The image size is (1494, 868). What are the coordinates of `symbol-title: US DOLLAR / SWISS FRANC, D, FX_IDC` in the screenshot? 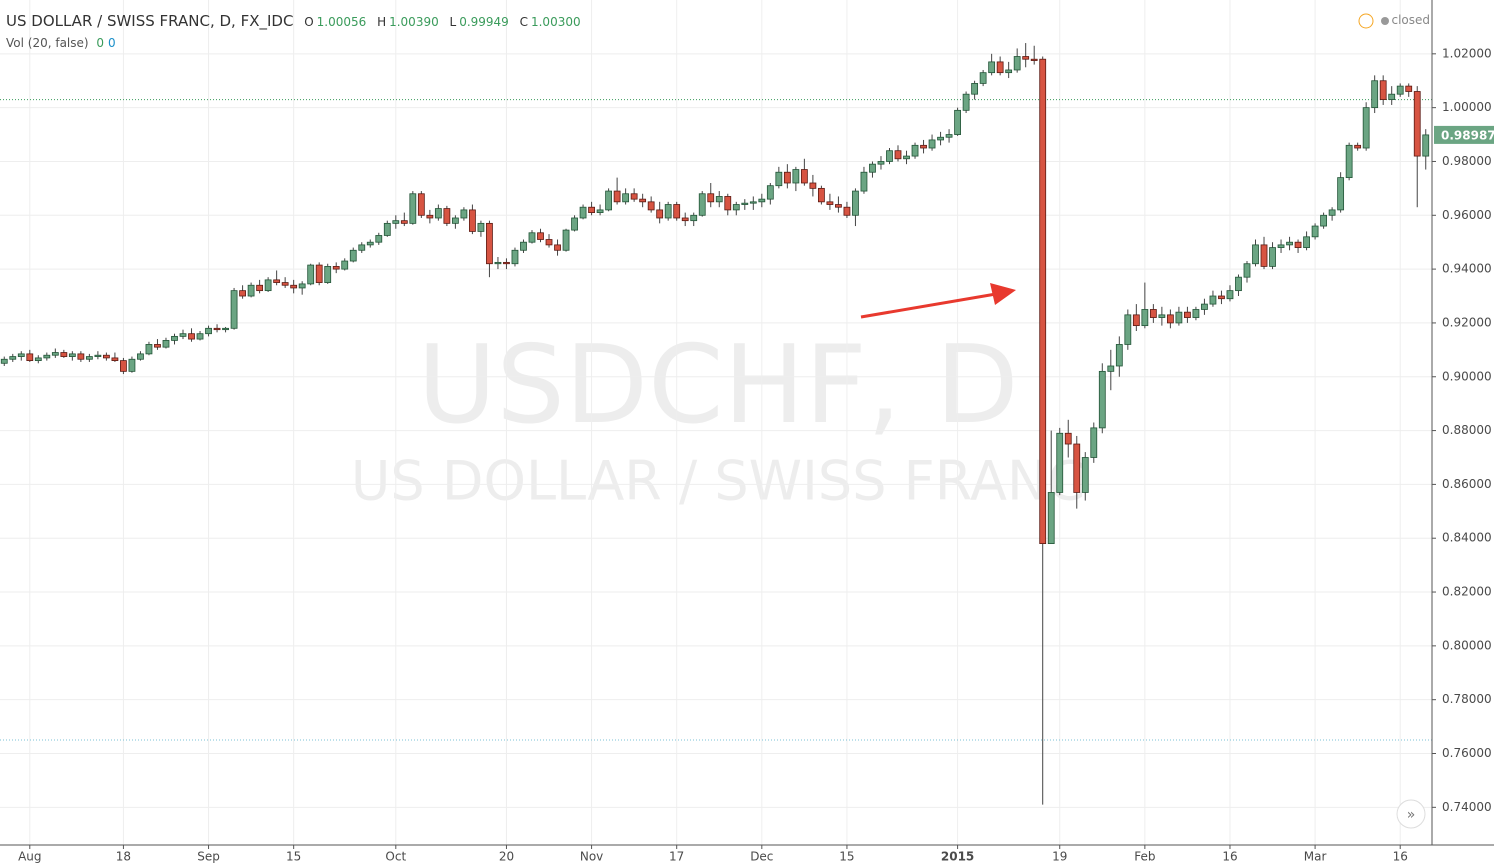 It's located at (150, 21).